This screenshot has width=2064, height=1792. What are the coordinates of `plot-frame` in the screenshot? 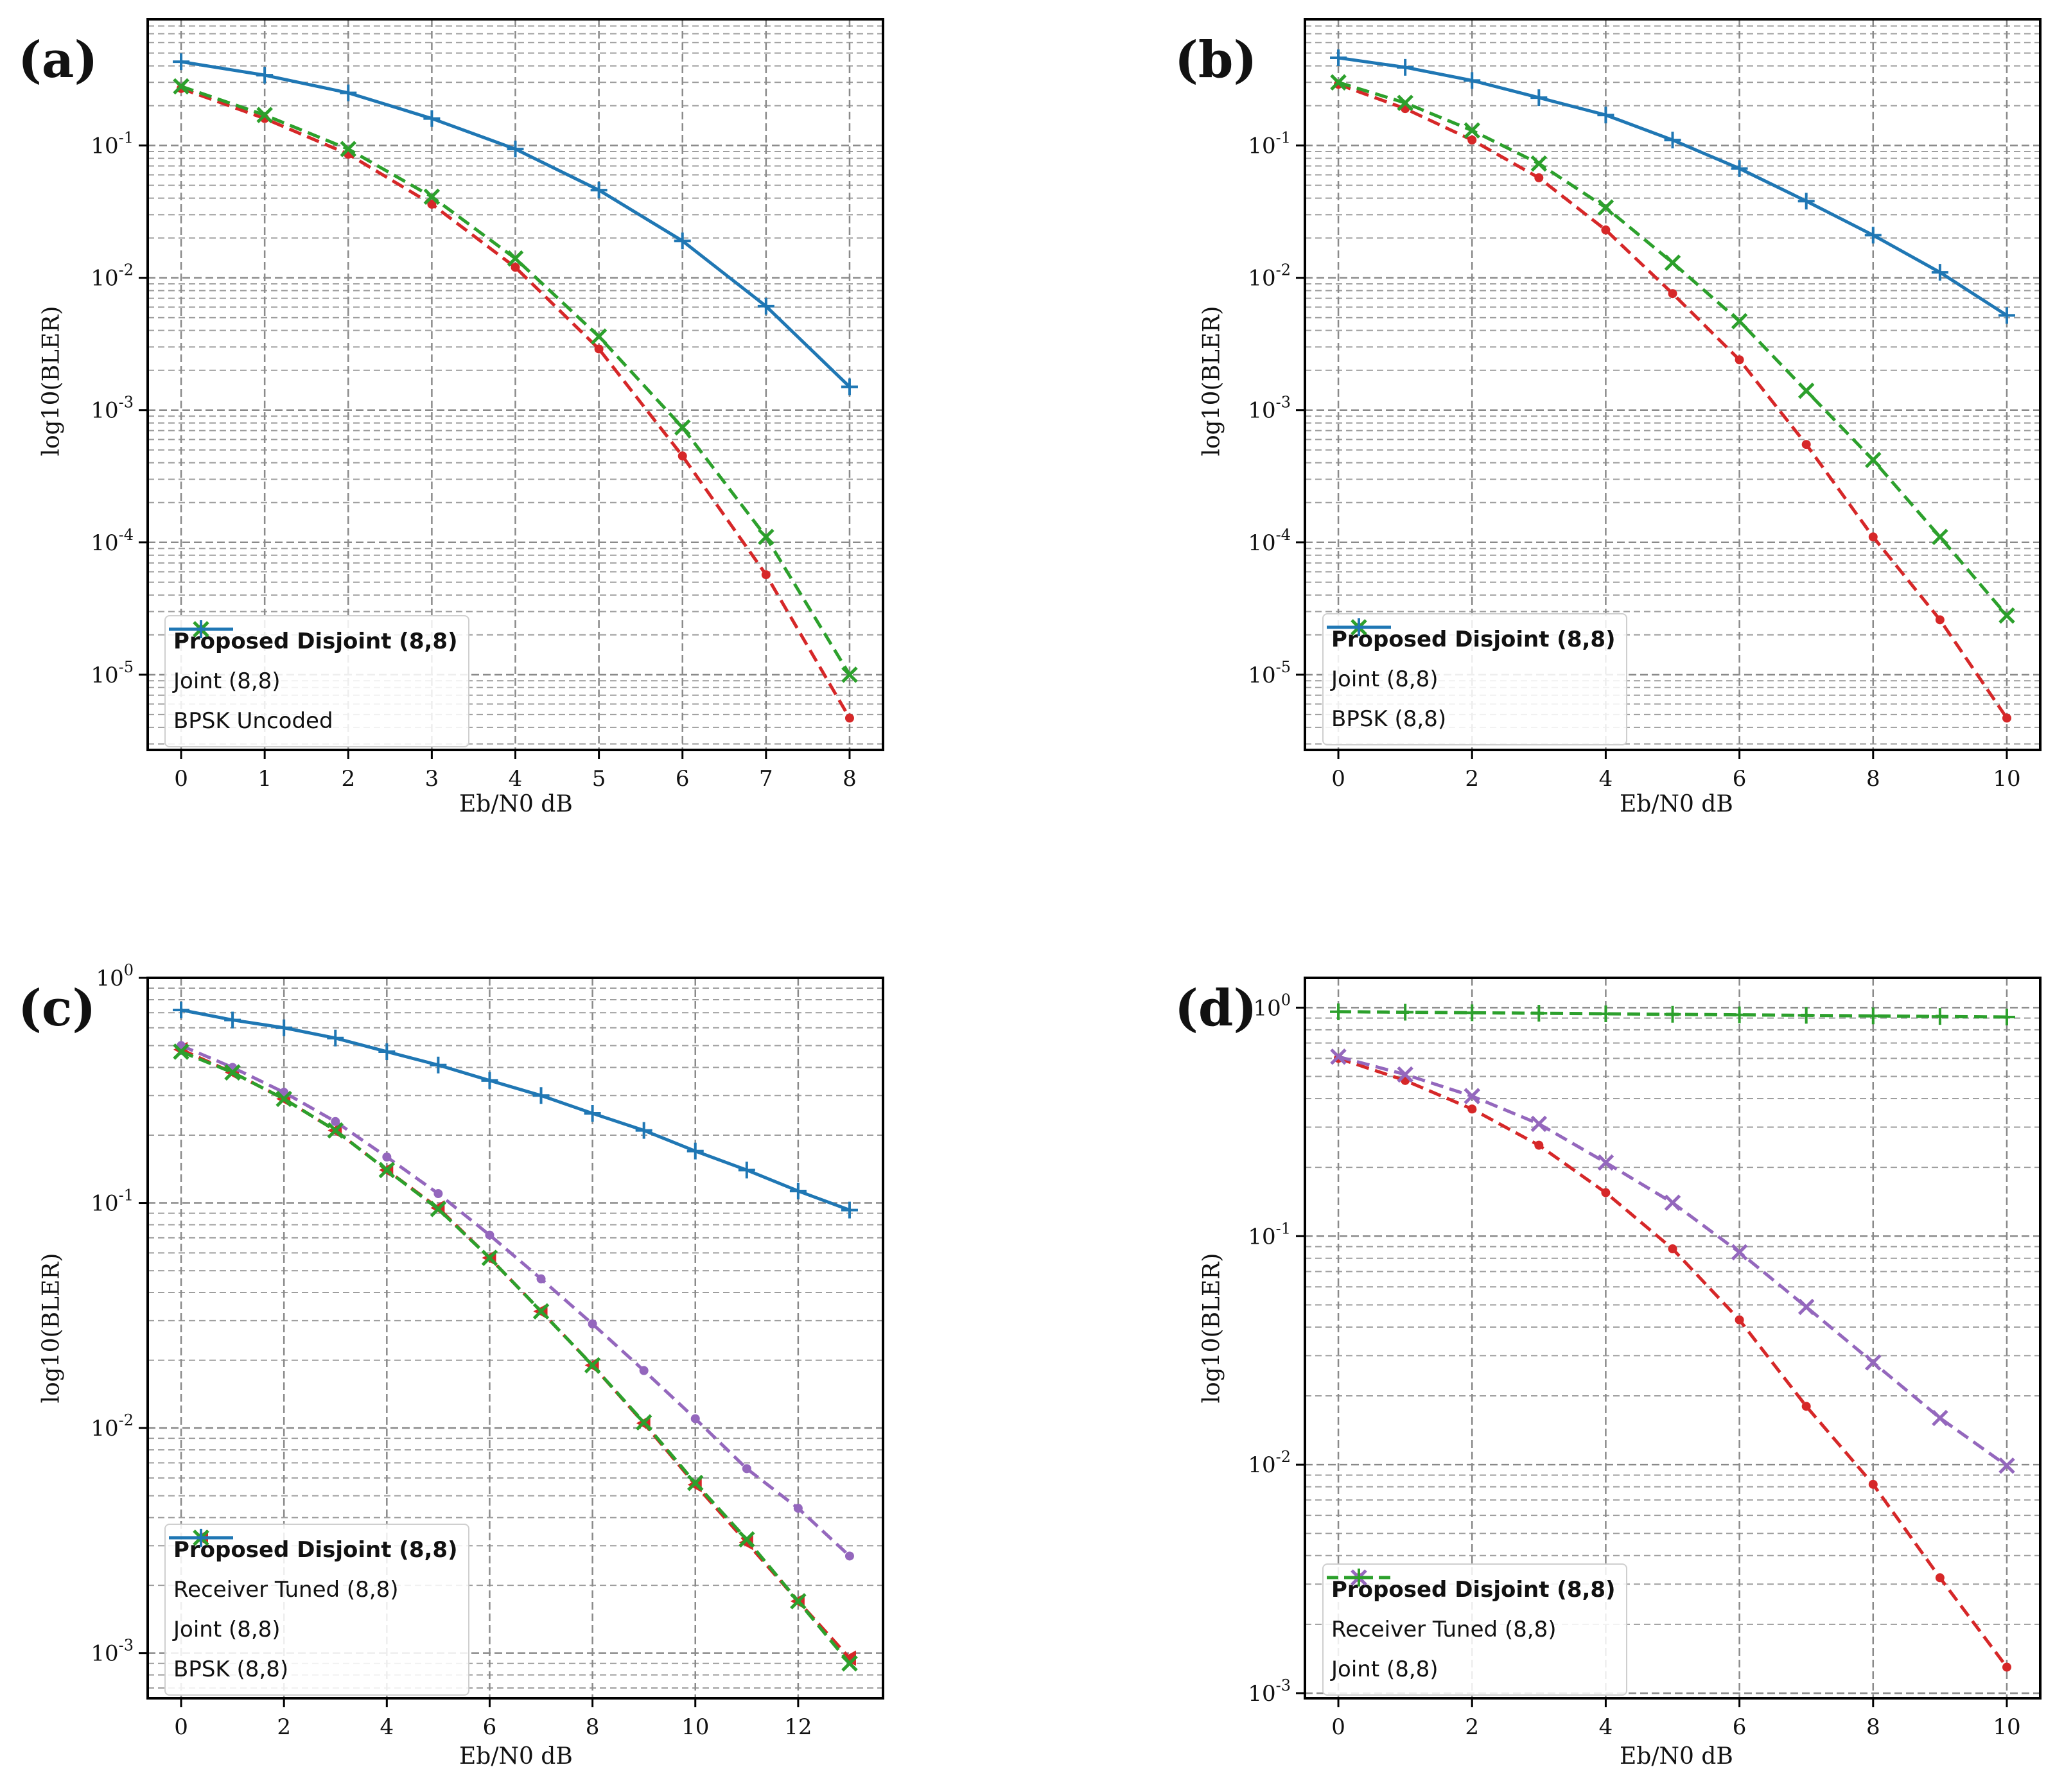 It's located at (1673, 385).